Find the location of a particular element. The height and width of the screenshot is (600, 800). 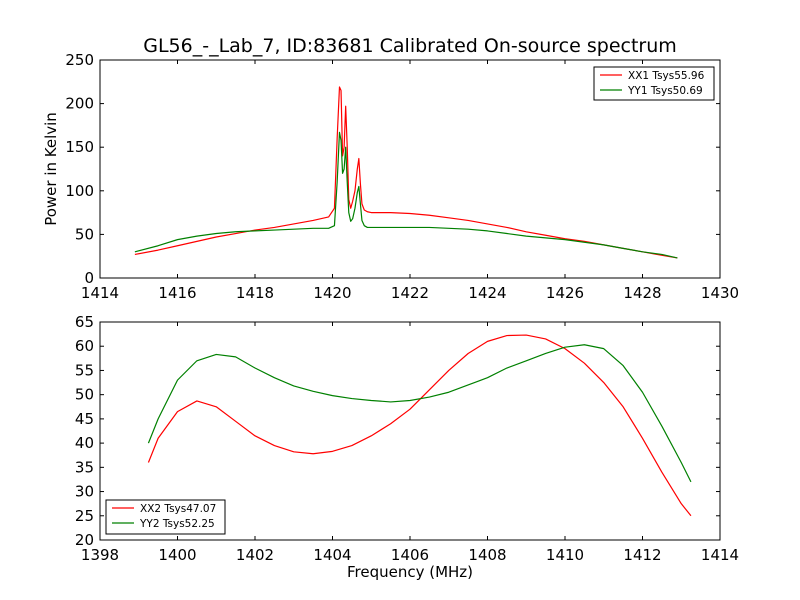

y-tick-label: 25 is located at coordinates (84, 516).